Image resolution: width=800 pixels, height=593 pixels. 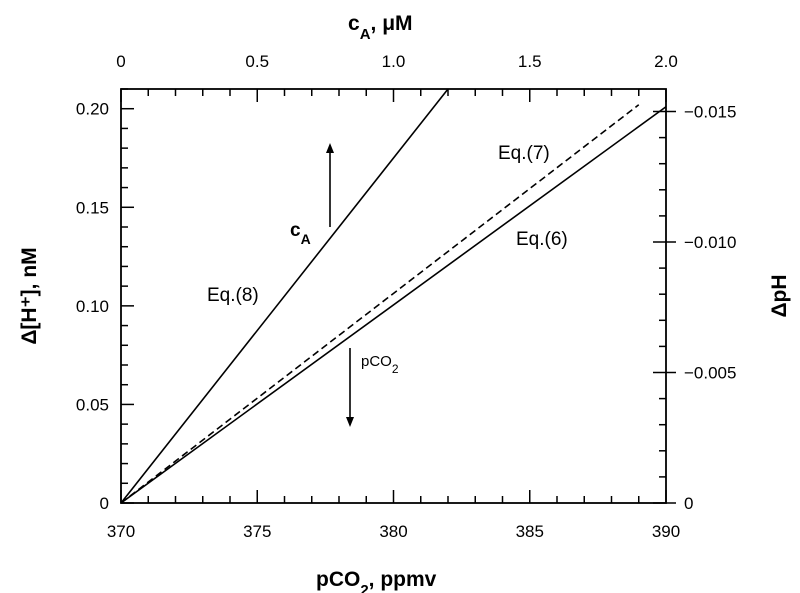 What do you see at coordinates (393, 531) in the screenshot?
I see `x-tick-label: 380` at bounding box center [393, 531].